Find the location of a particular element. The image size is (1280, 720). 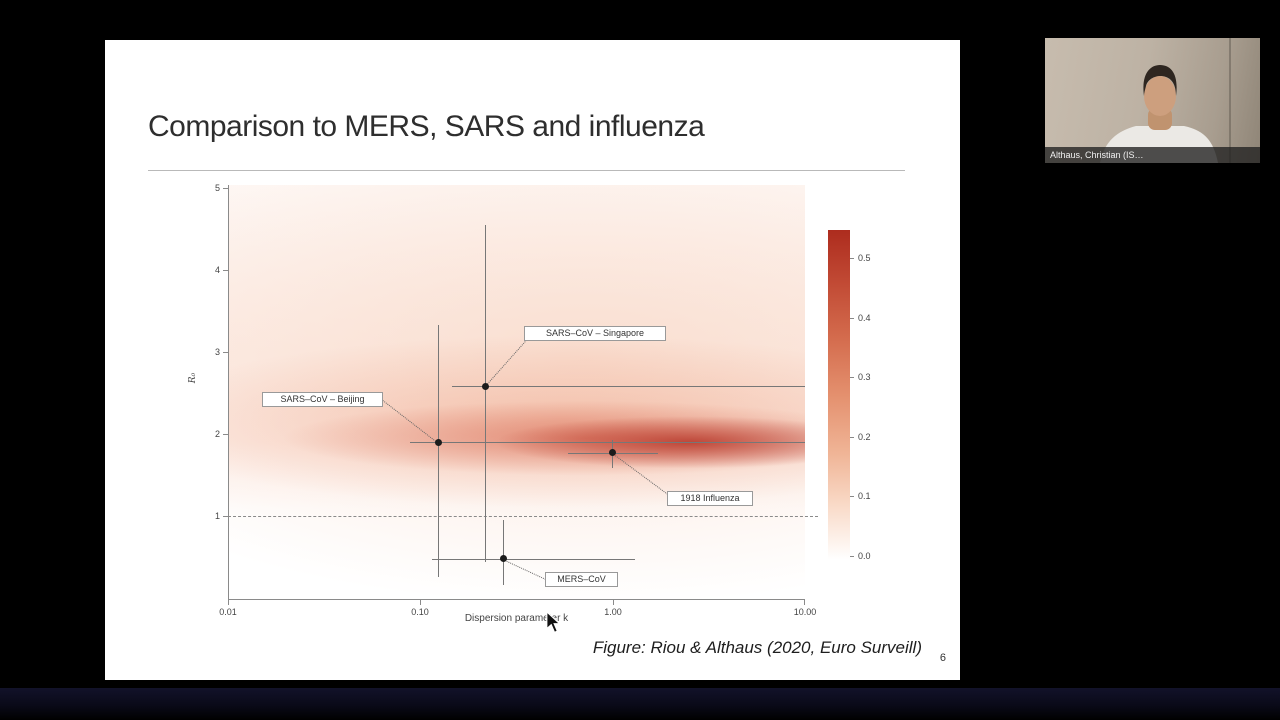

colorbar-tick-label: 0.2 is located at coordinates (864, 437).